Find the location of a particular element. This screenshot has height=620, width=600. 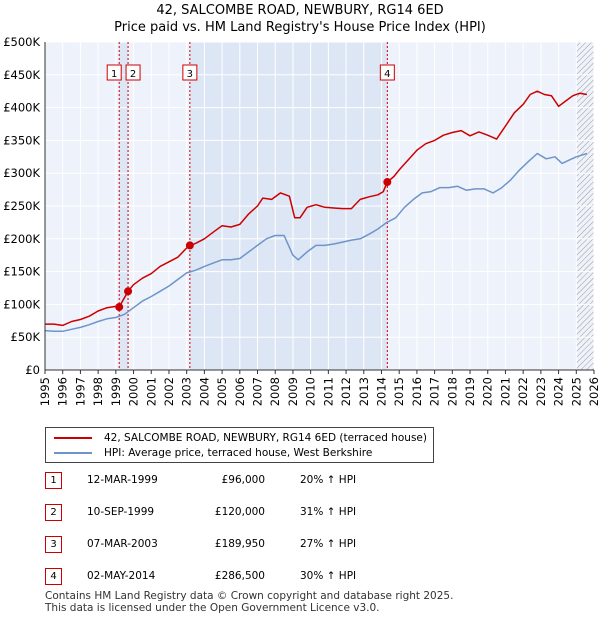

sale-price: £189,950 is located at coordinates (239, 544).